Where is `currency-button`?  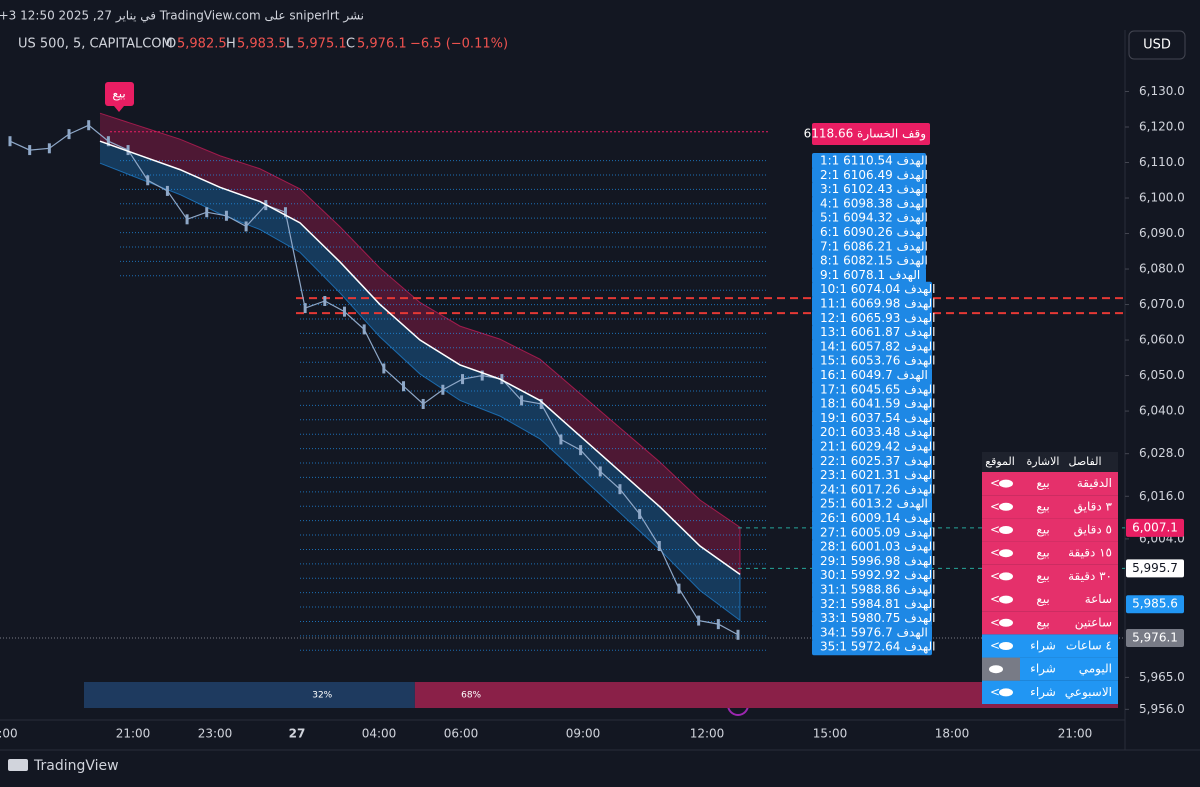
currency-button is located at coordinates (1157, 45).